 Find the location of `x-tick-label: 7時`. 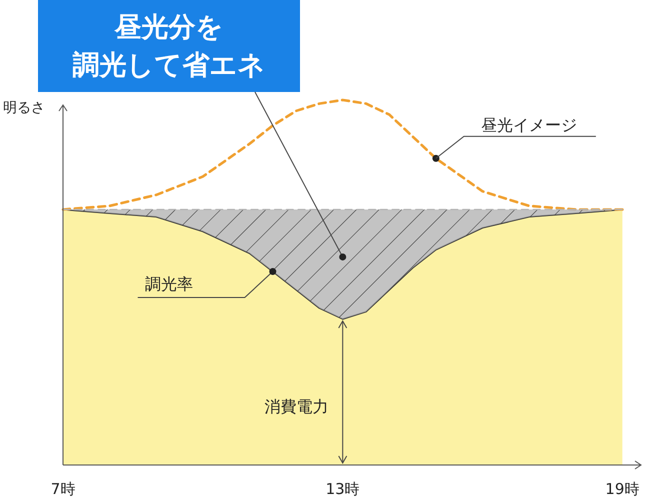

x-tick-label: 7時 is located at coordinates (63, 489).